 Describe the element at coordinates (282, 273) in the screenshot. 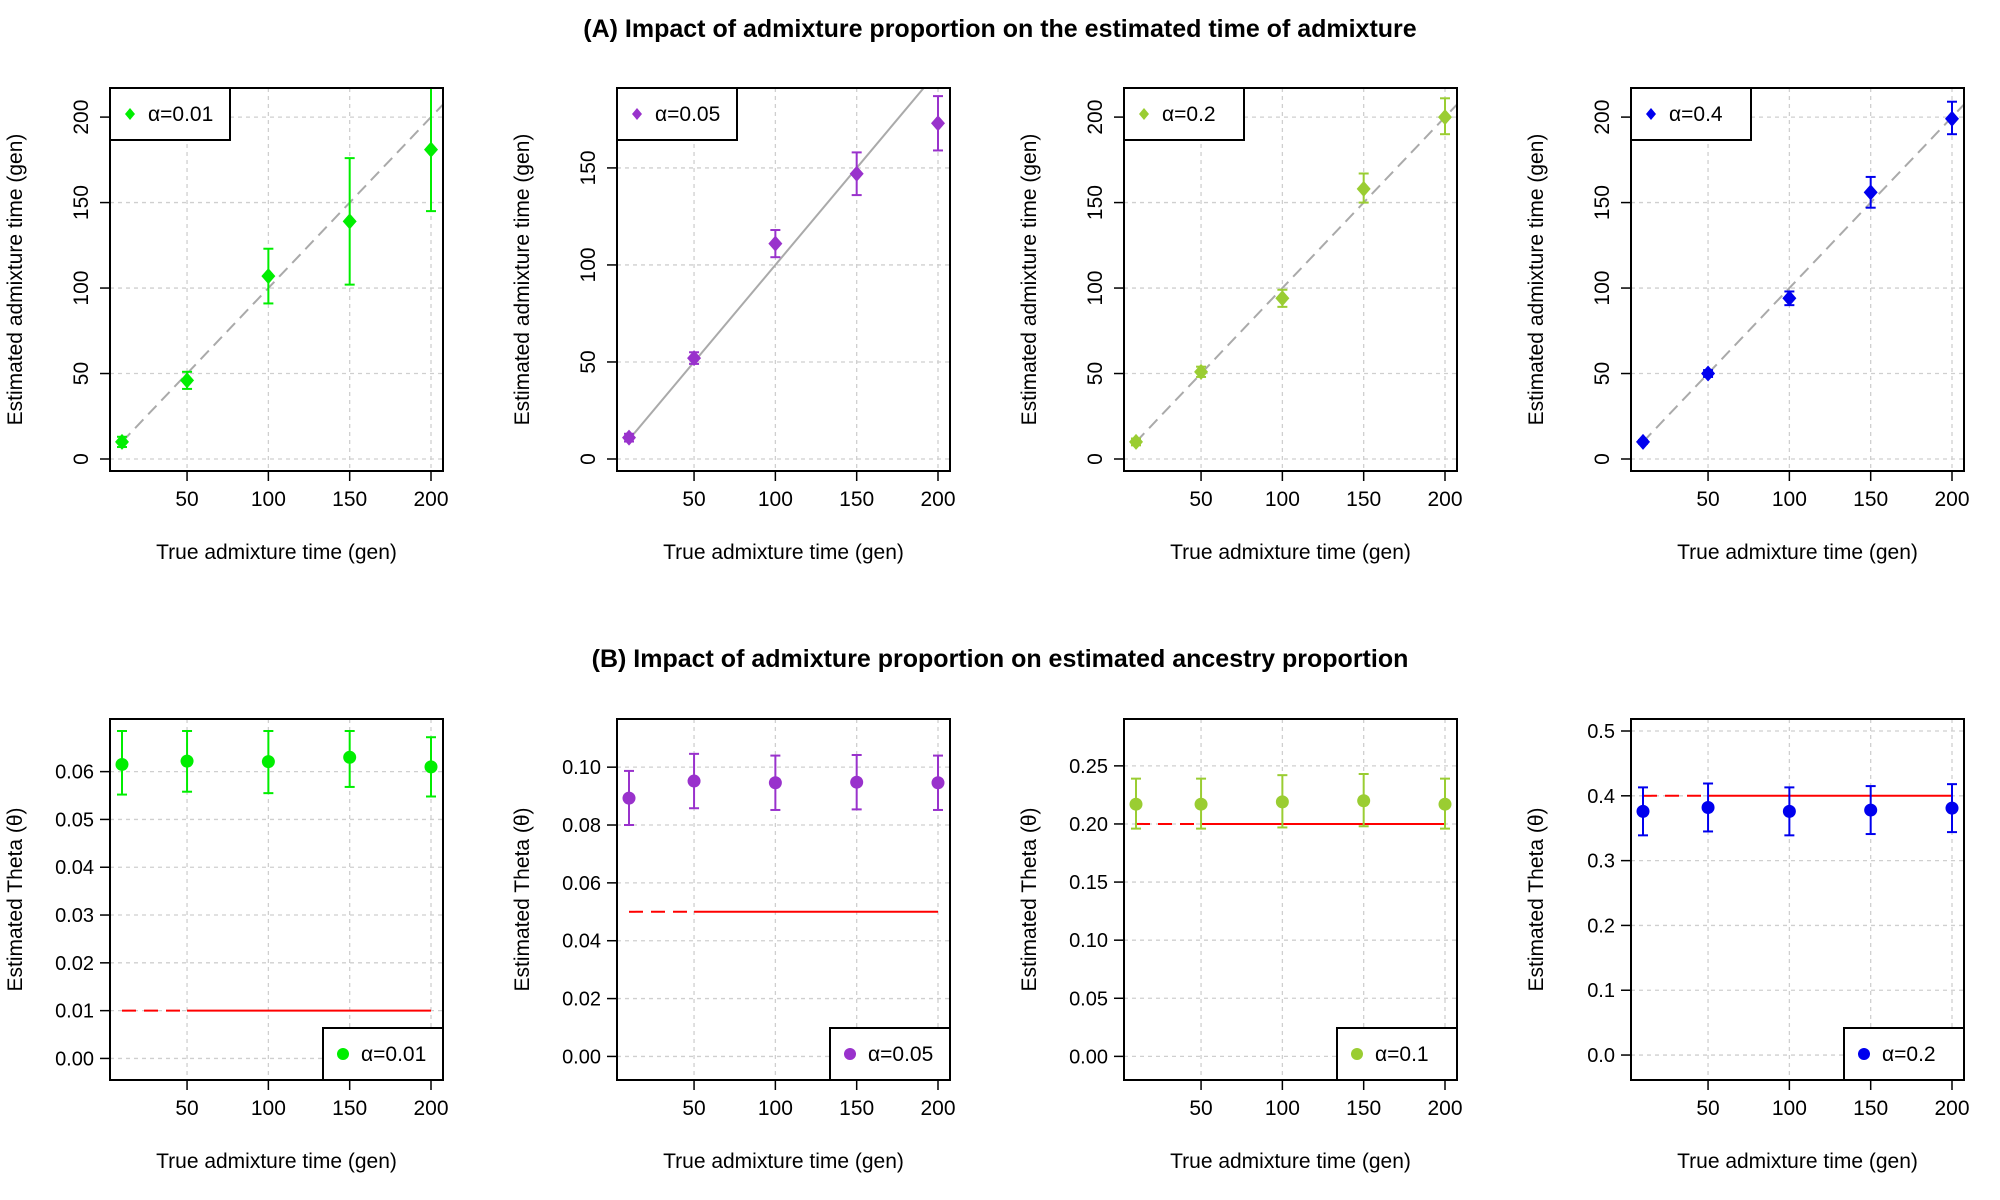

I see `reference-line` at that location.